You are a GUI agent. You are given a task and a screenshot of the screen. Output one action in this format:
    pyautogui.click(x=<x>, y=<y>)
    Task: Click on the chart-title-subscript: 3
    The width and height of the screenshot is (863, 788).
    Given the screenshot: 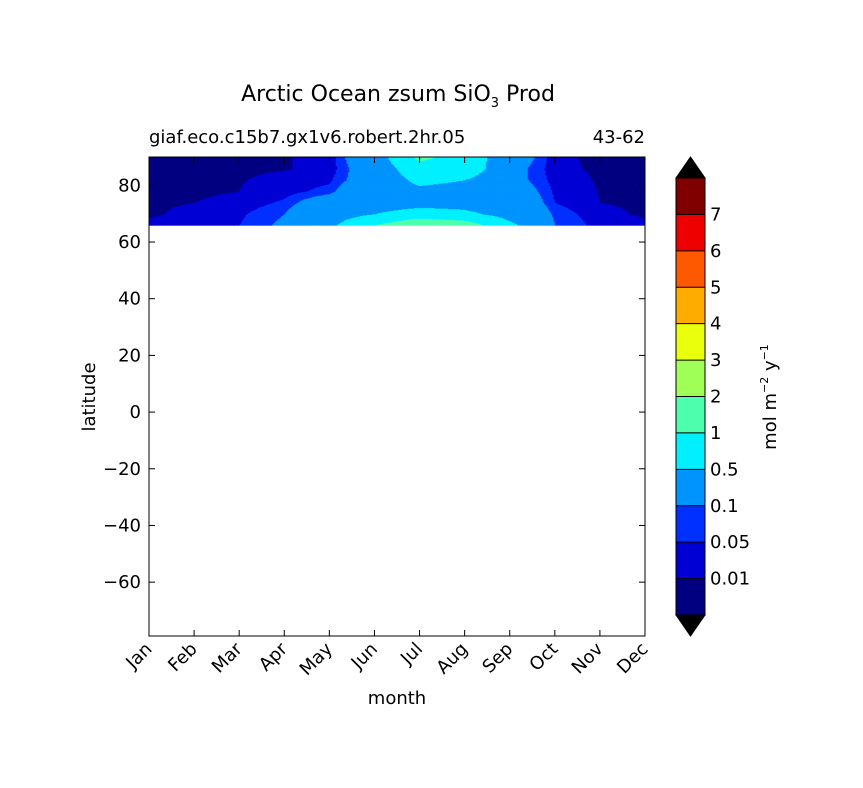 What is the action you would take?
    pyautogui.click(x=495, y=103)
    